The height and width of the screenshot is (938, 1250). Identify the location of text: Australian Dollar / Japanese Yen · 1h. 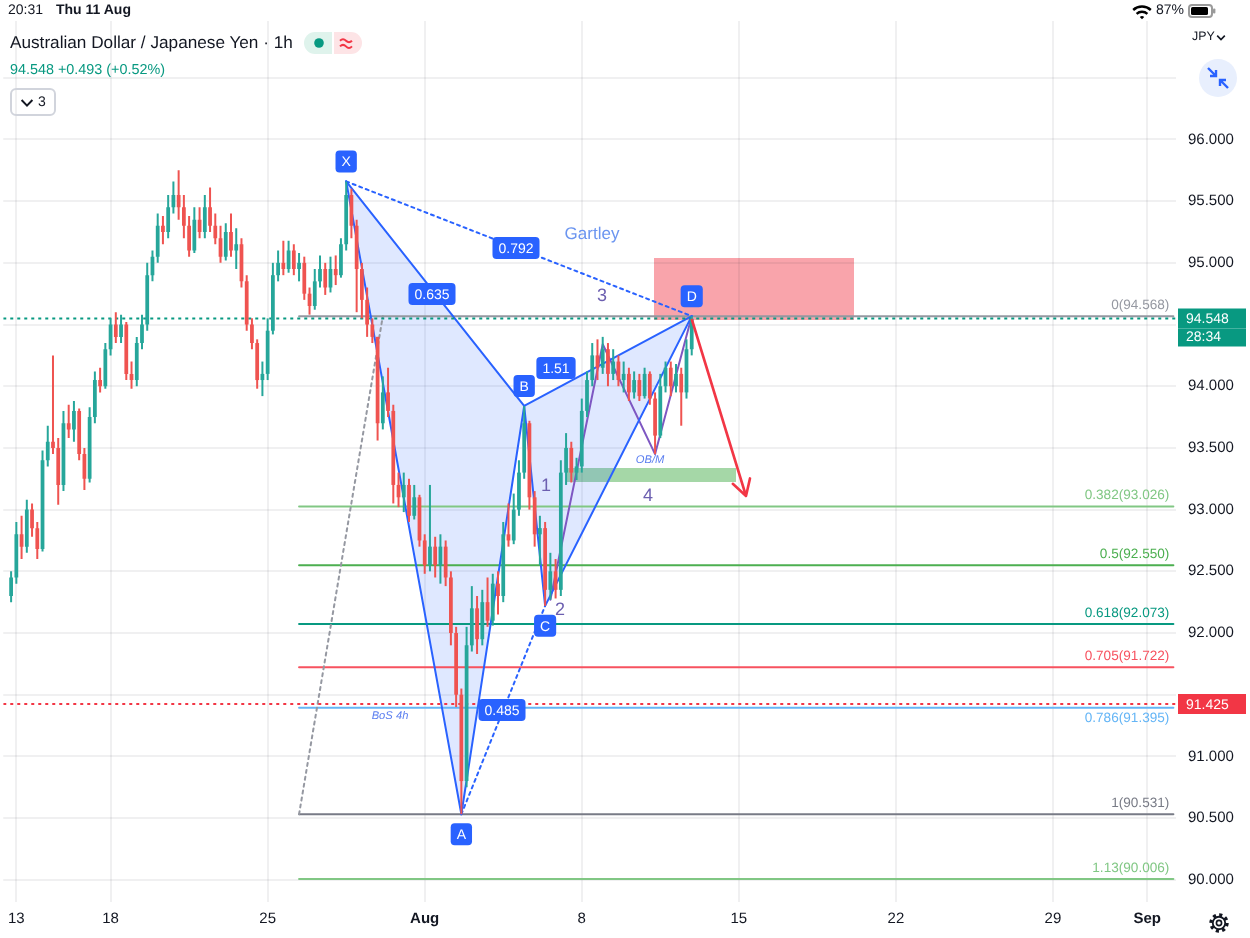
(151, 41).